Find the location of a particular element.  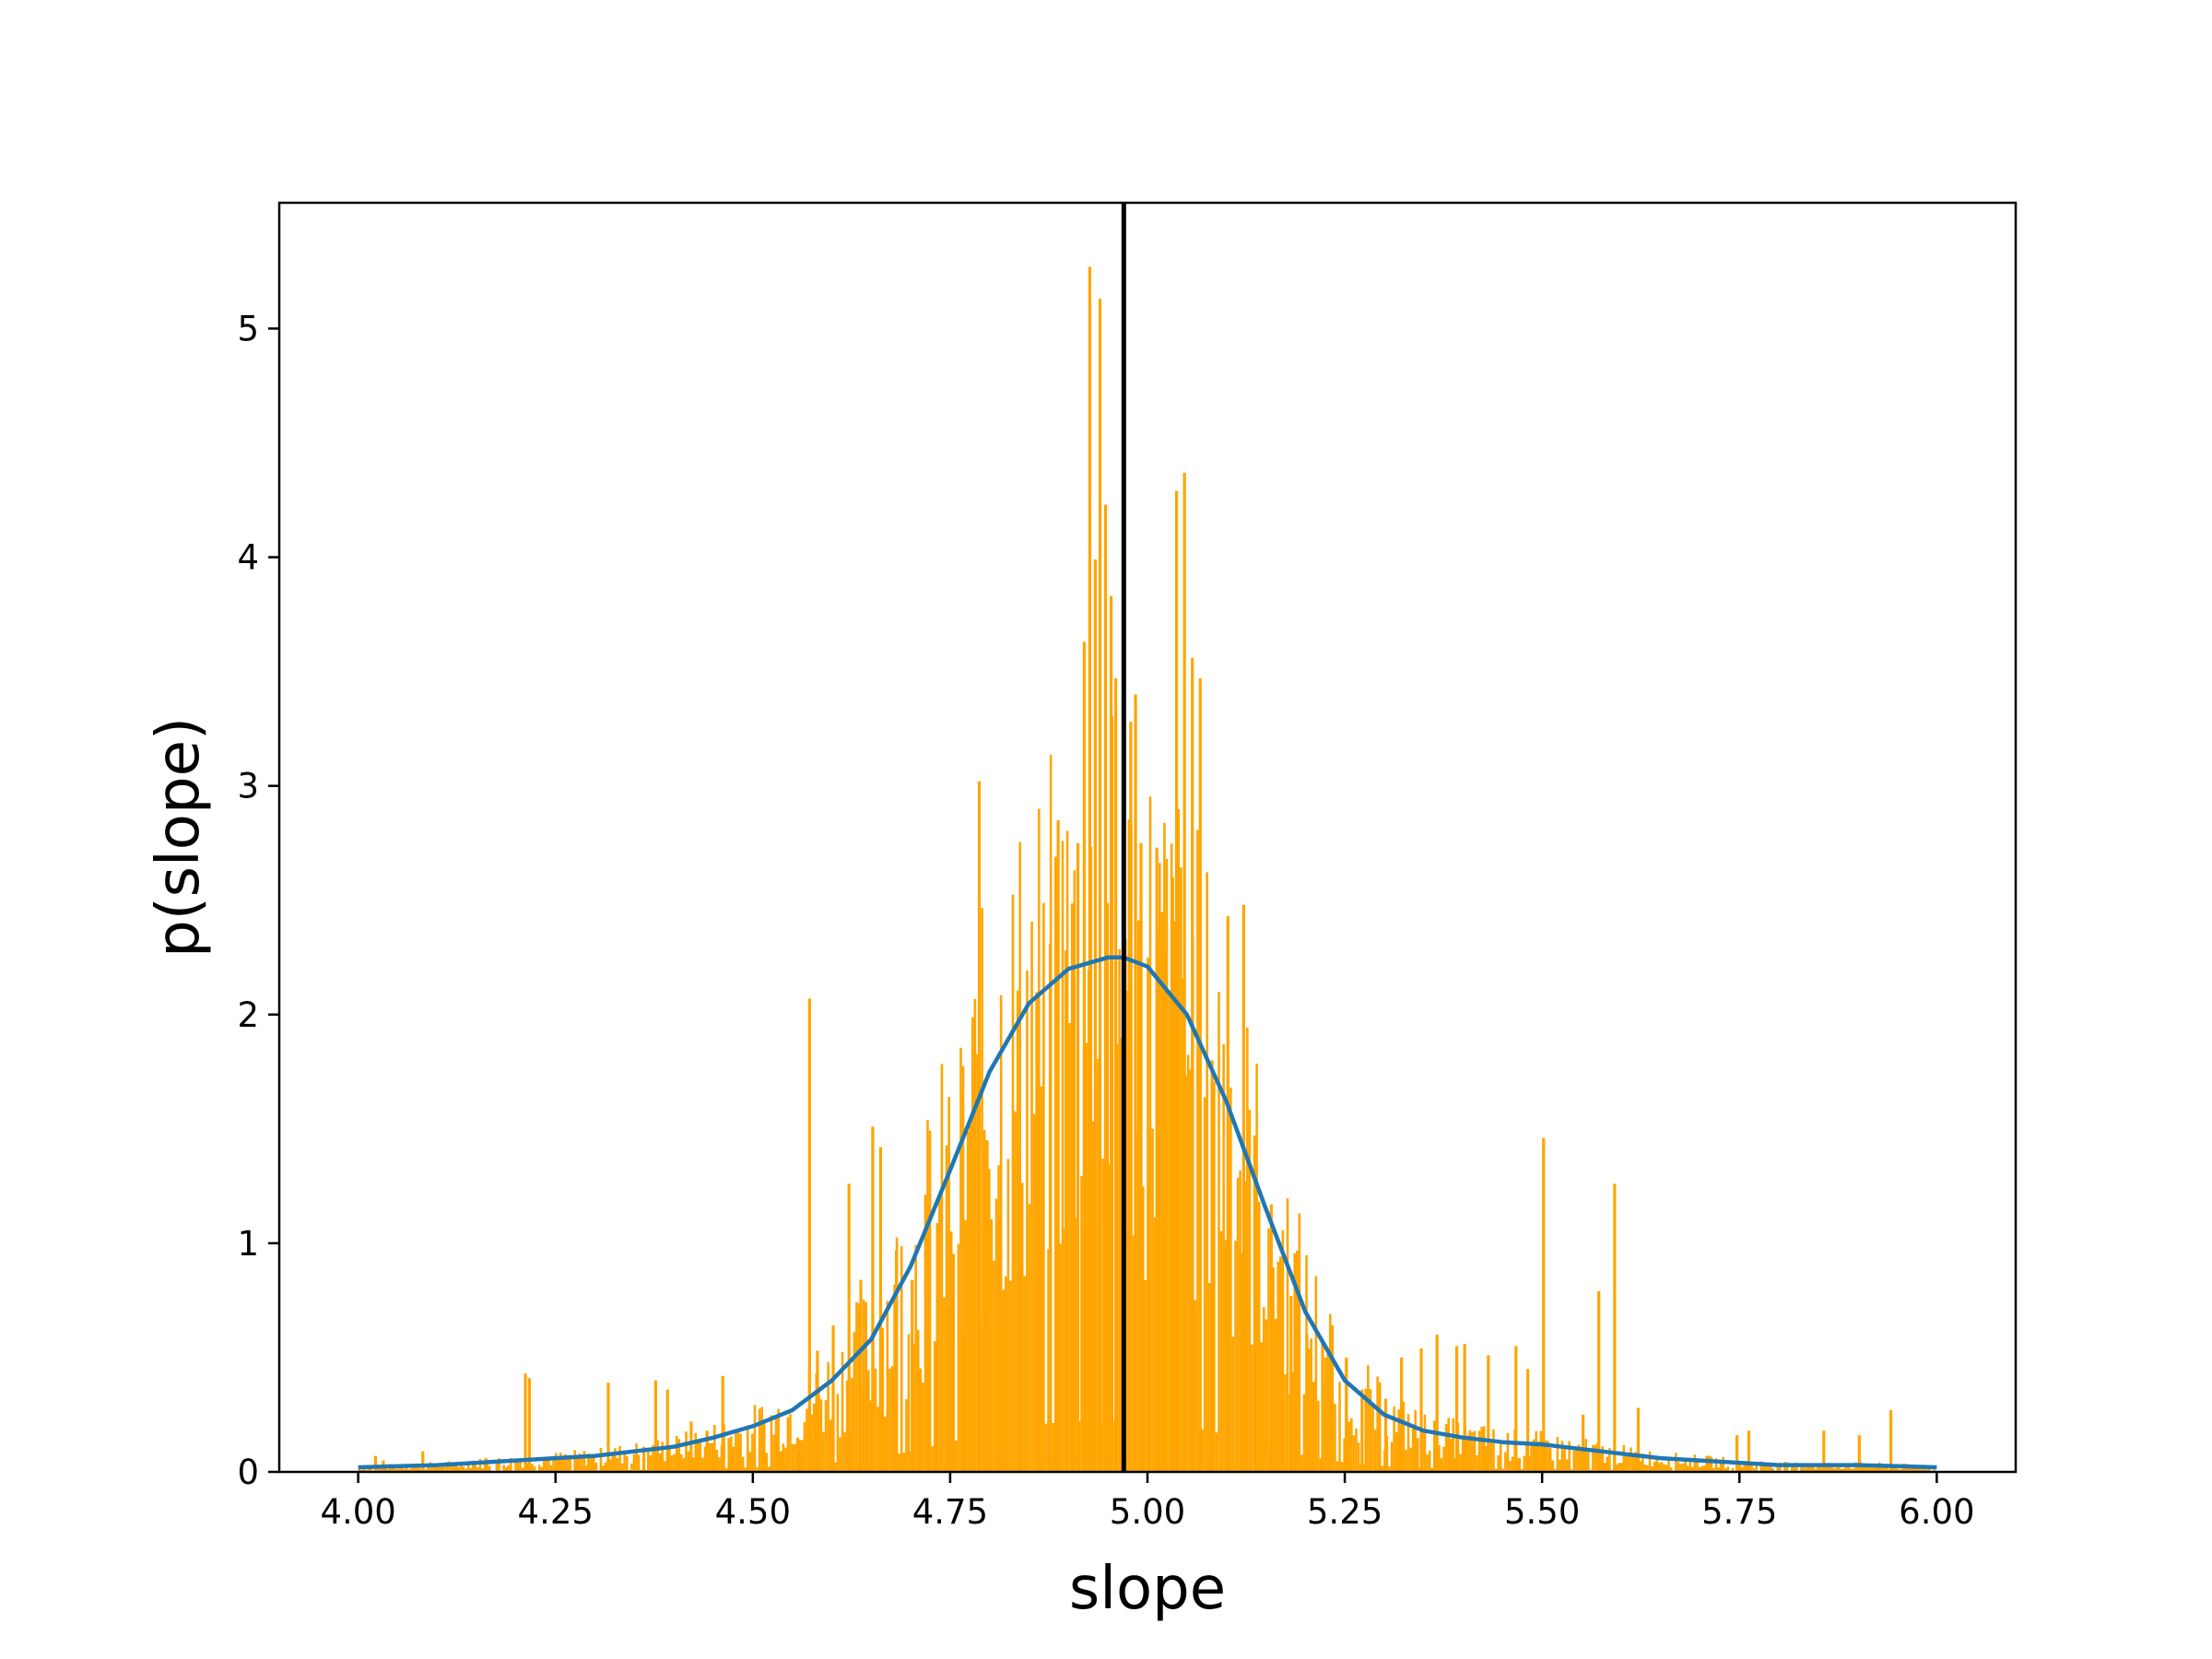

y-tick-label: 5 is located at coordinates (248, 328).